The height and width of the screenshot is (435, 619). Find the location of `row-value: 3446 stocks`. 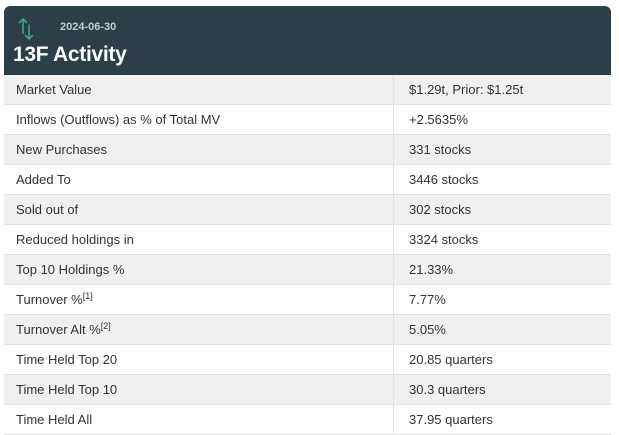

row-value: 3446 stocks is located at coordinates (502, 179).